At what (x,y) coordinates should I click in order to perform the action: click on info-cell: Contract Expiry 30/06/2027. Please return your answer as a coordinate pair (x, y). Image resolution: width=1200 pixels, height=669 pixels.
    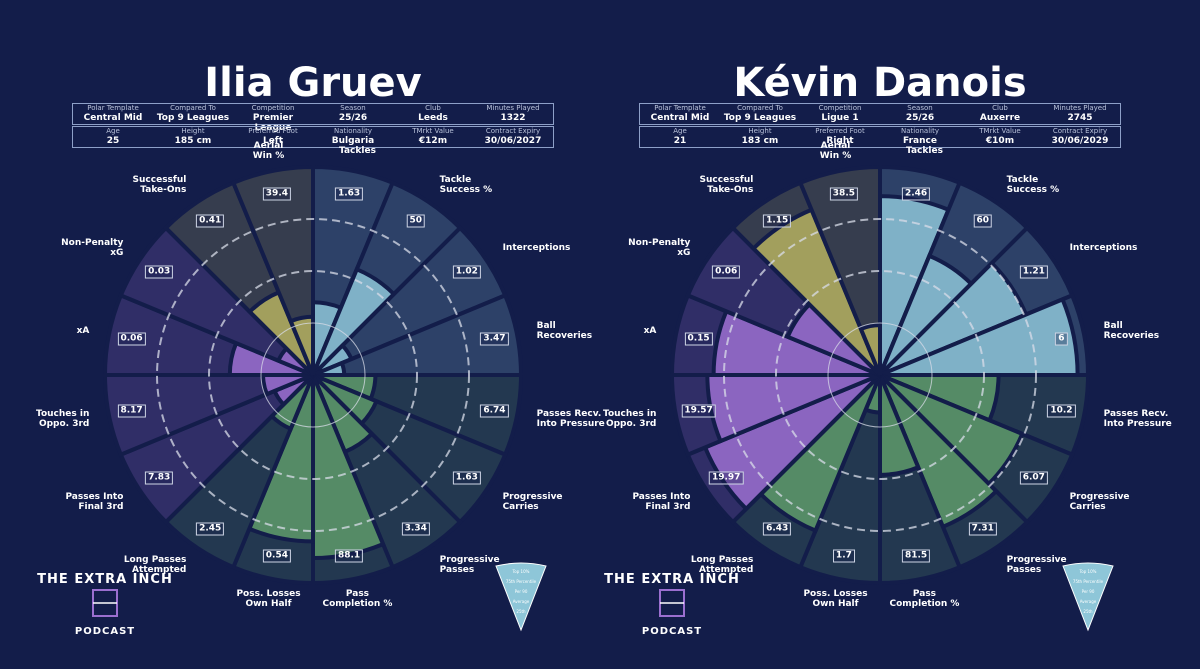
    Looking at the image, I should click on (513, 137).